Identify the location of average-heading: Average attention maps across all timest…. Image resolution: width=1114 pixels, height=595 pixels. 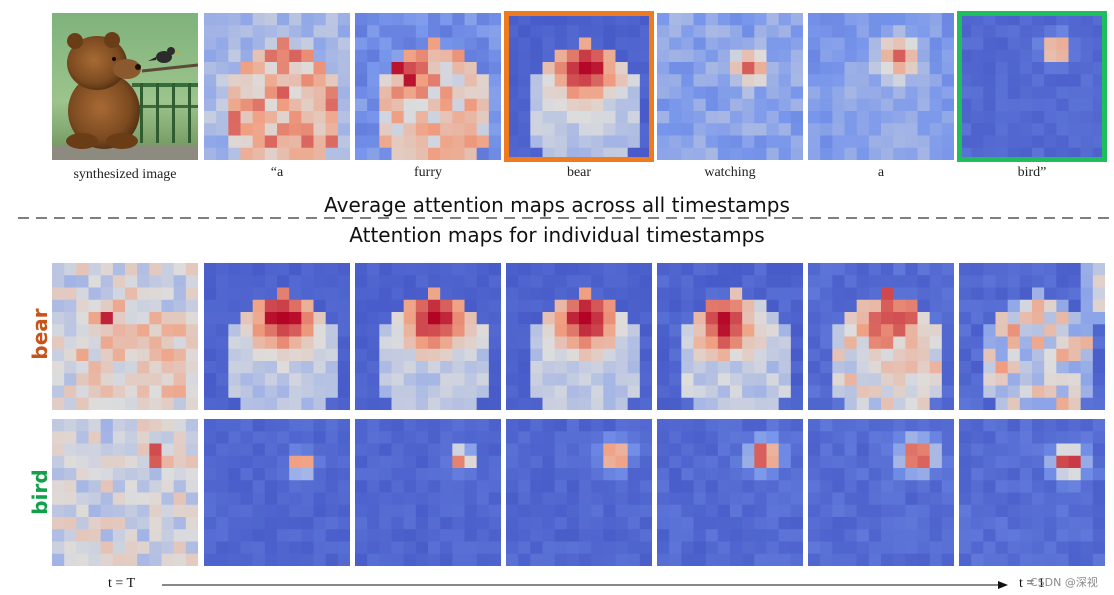
(557, 205).